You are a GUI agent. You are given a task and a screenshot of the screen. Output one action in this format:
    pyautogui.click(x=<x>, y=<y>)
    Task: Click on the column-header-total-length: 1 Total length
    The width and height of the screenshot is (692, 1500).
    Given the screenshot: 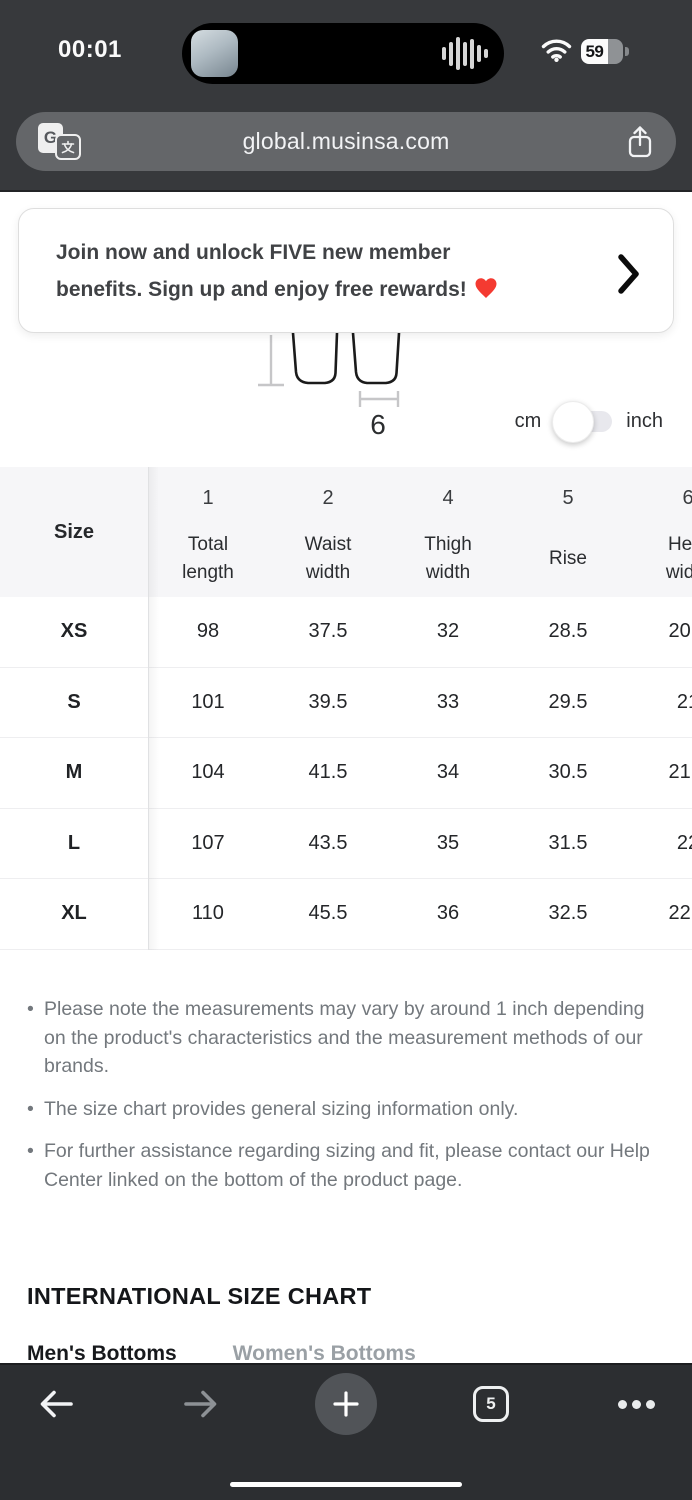 What is the action you would take?
    pyautogui.click(x=208, y=535)
    